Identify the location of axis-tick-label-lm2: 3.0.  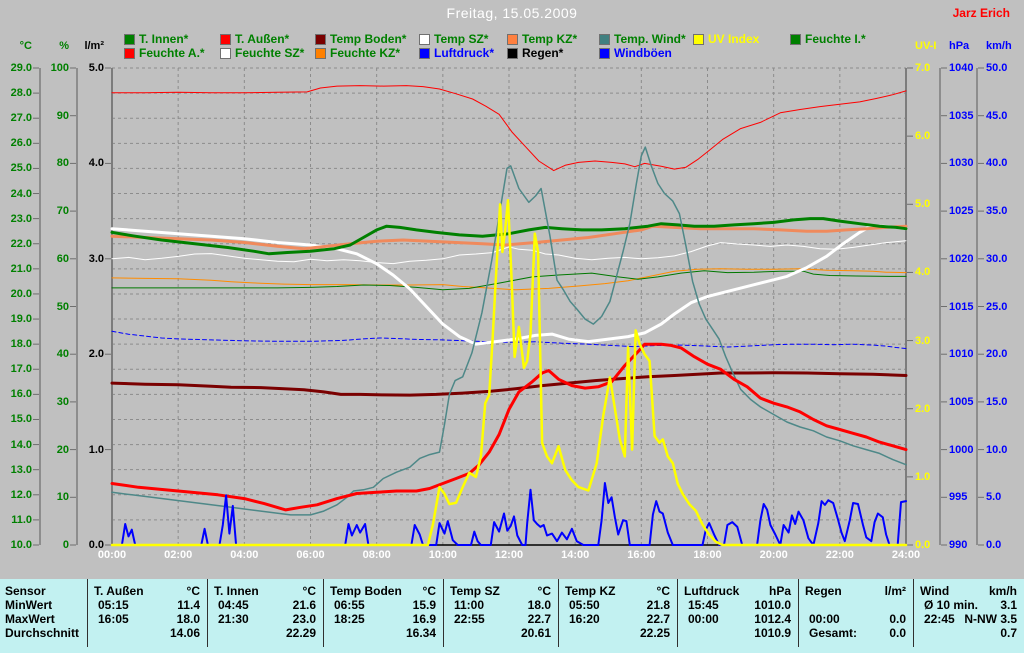
(96, 258).